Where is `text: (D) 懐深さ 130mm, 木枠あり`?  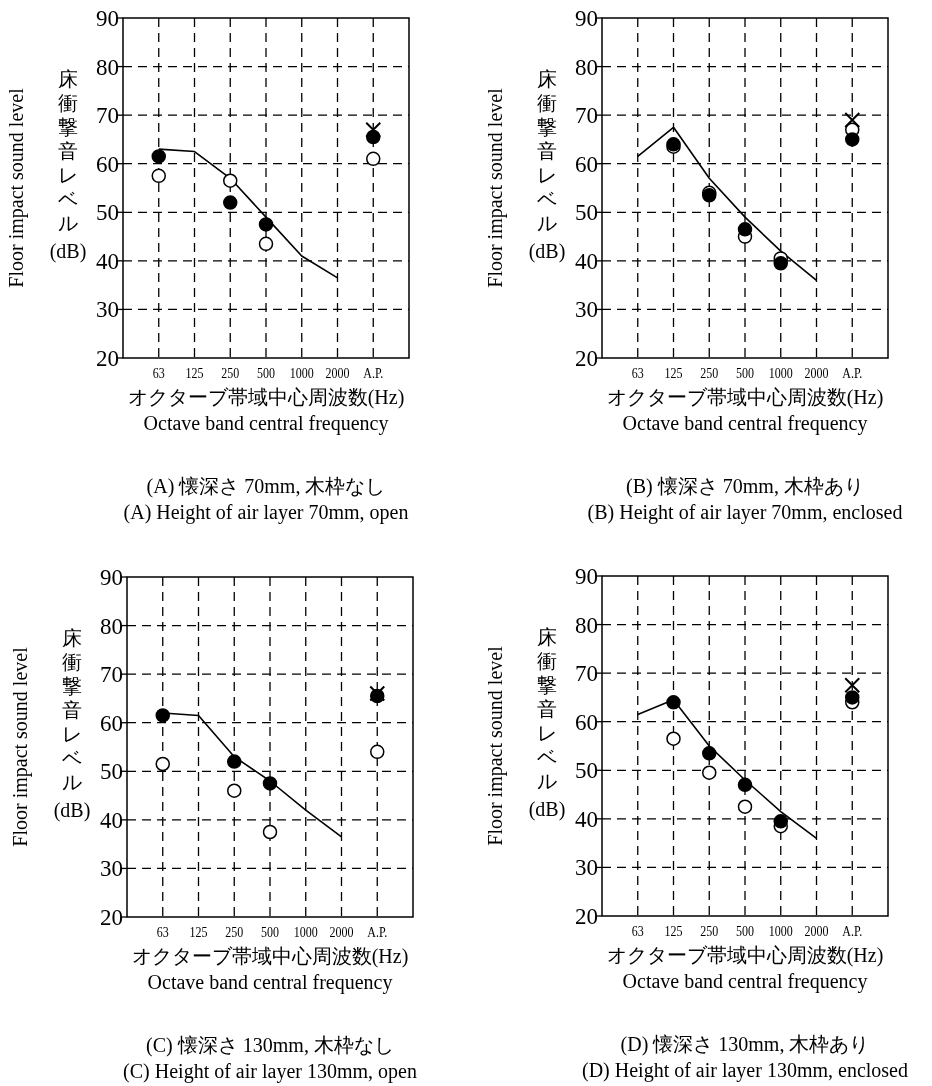
text: (D) 懐深さ 130mm, 木枠あり is located at coordinates (745, 1044).